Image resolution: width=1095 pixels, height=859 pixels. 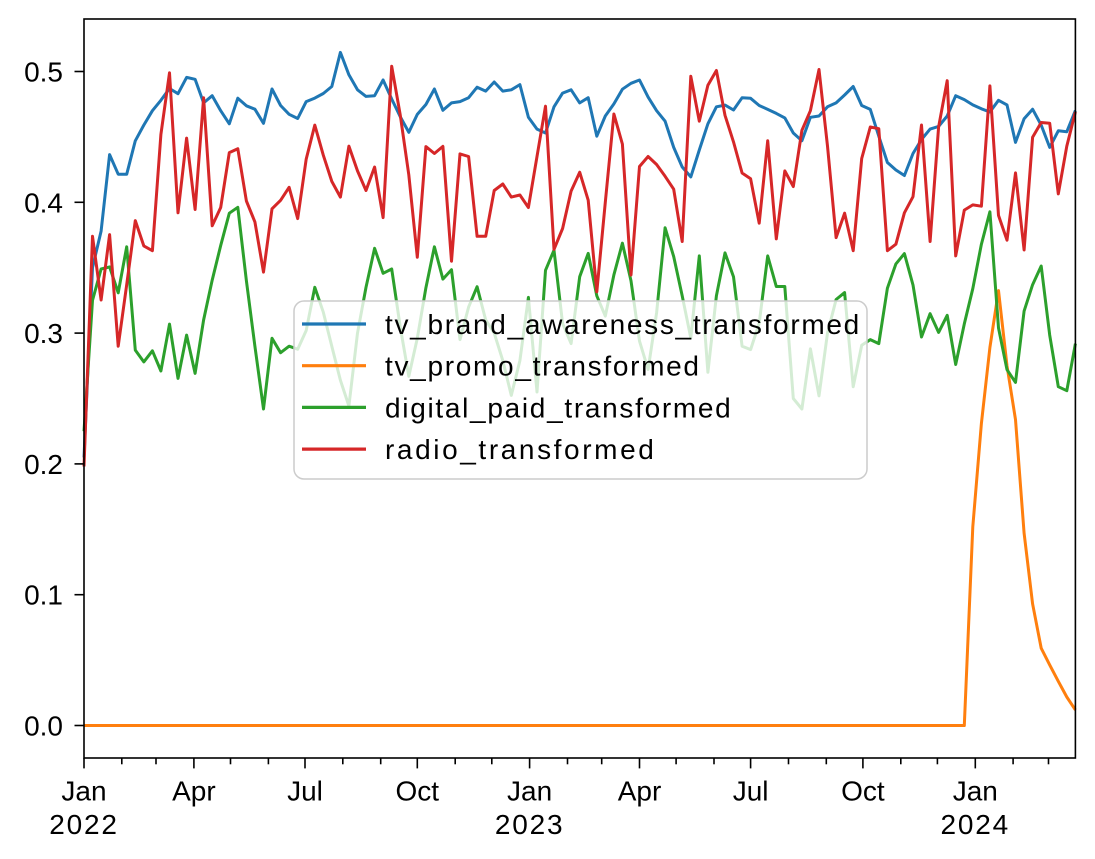 What do you see at coordinates (43, 333) in the screenshot?
I see `svg-text: 0.3` at bounding box center [43, 333].